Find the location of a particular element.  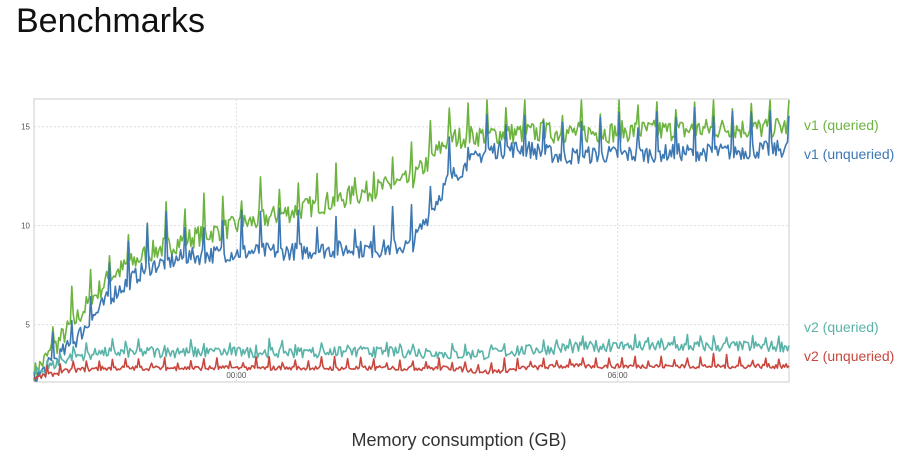

y-tick-label: 15 is located at coordinates (25, 127).